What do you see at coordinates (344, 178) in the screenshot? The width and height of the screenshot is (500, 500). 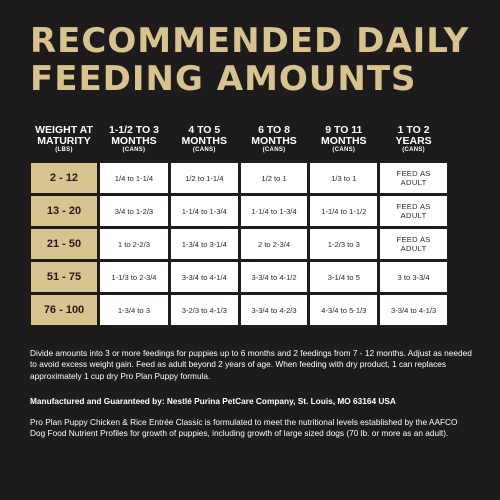 I see `table-cell: 1/3 to 1` at bounding box center [344, 178].